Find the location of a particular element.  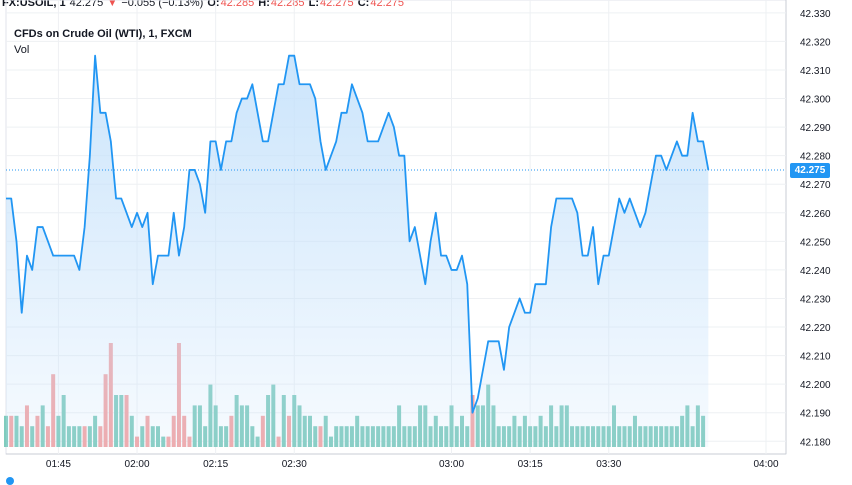

y-tick-label: 42.300 is located at coordinates (815, 100).